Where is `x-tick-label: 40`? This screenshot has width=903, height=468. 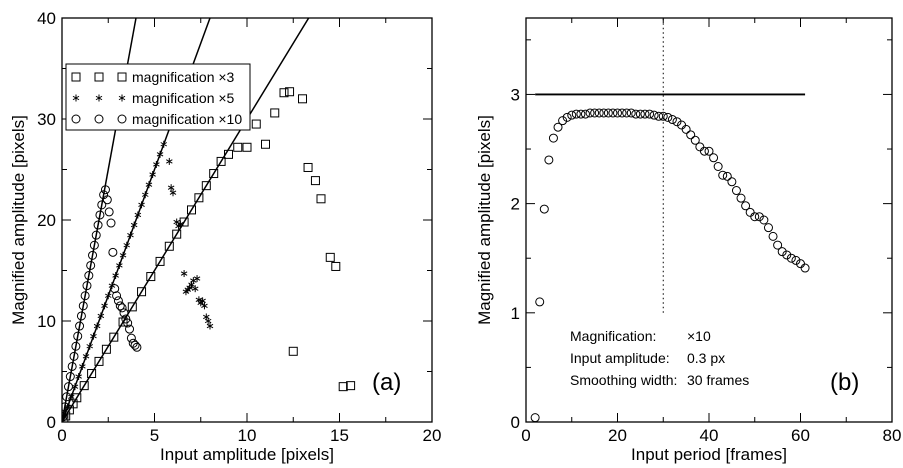 x-tick-label: 40 is located at coordinates (709, 435).